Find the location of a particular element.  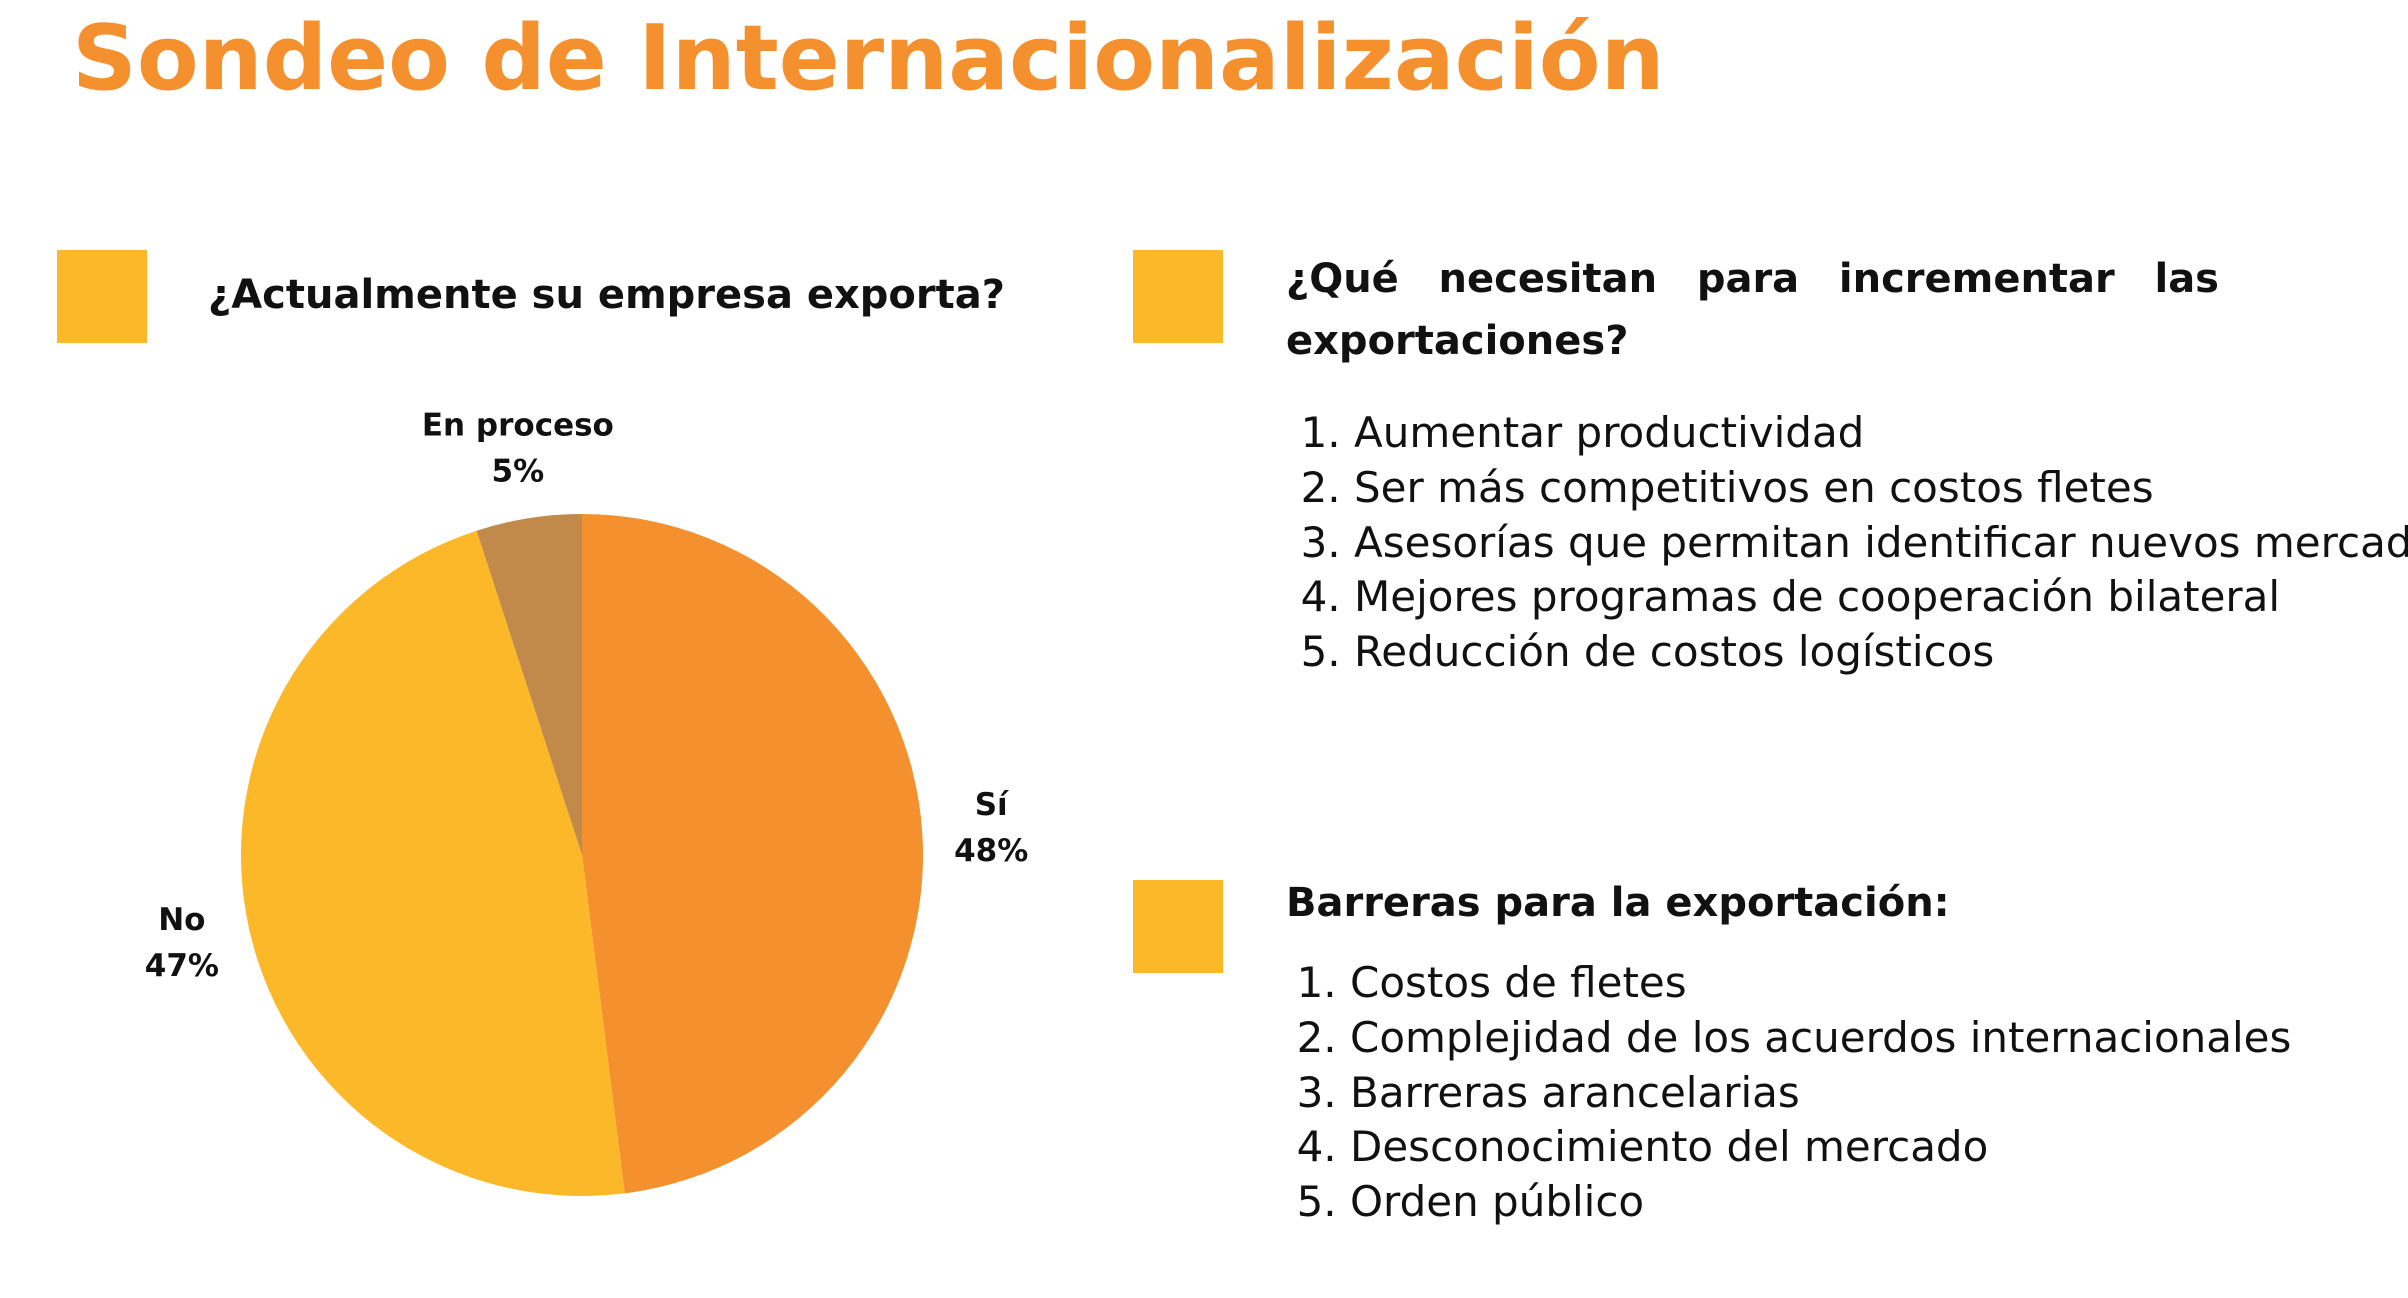

value-label: 5% is located at coordinates (518, 472).